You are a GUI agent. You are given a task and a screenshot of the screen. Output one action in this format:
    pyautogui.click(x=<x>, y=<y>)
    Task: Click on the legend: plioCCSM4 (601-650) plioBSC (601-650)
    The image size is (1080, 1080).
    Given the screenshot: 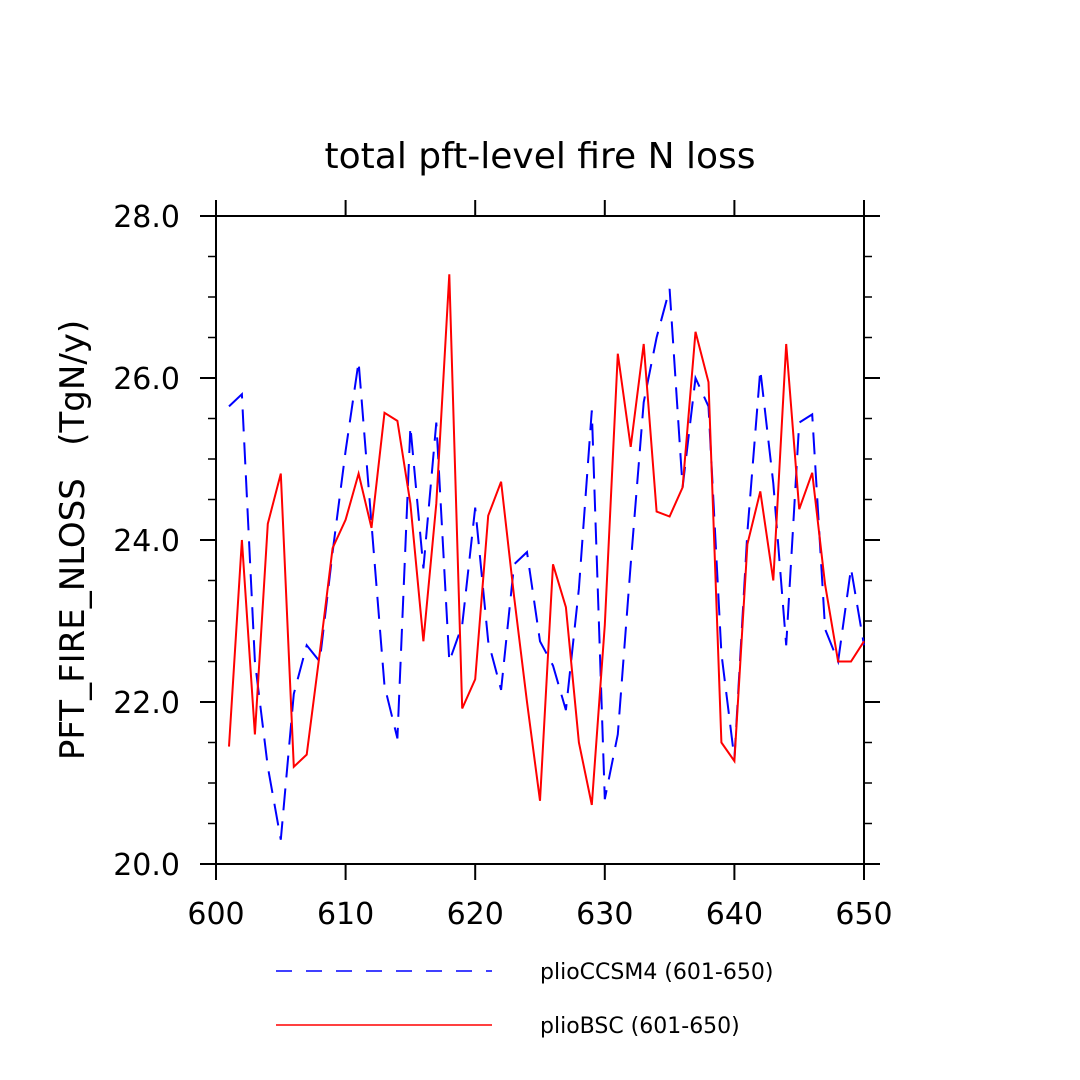 What is the action you would take?
    pyautogui.click(x=524, y=999)
    